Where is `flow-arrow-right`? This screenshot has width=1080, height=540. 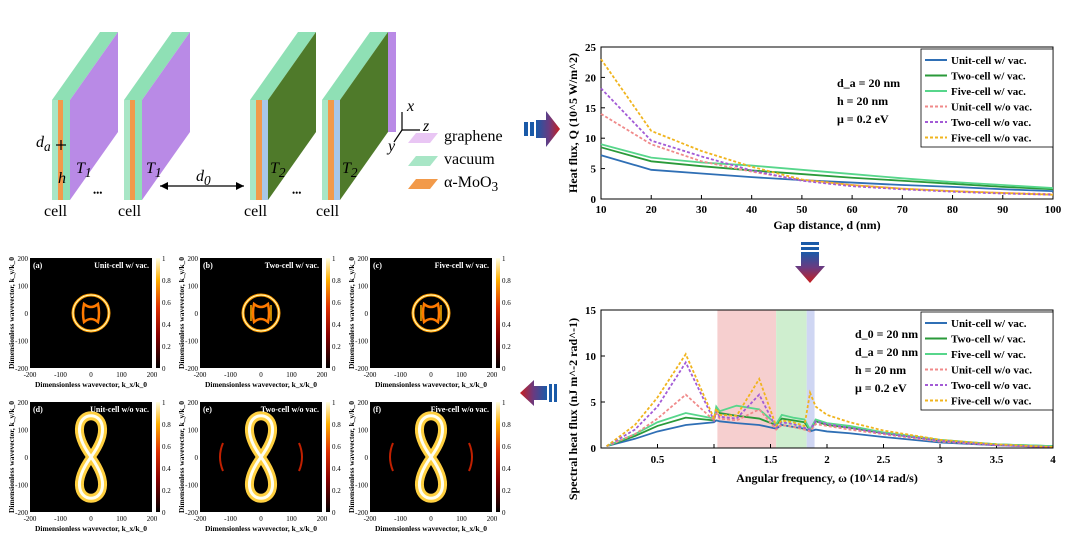 flow-arrow-right is located at coordinates (542, 129).